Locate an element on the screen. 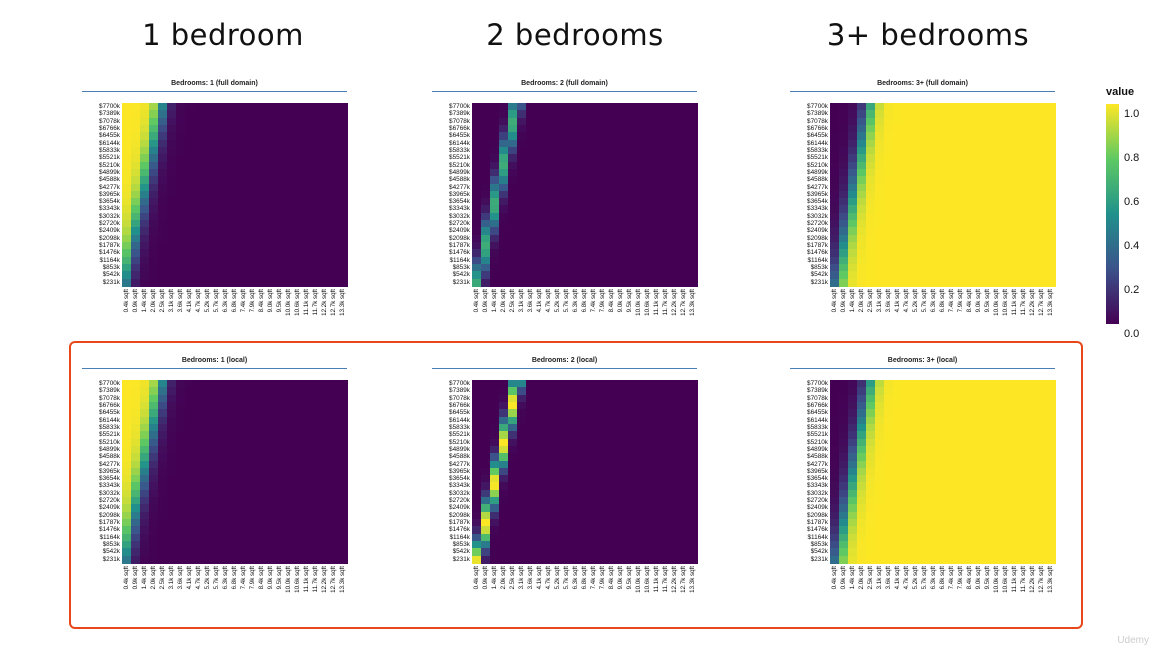  y-tick-label: $1164k is located at coordinates (460, 260).